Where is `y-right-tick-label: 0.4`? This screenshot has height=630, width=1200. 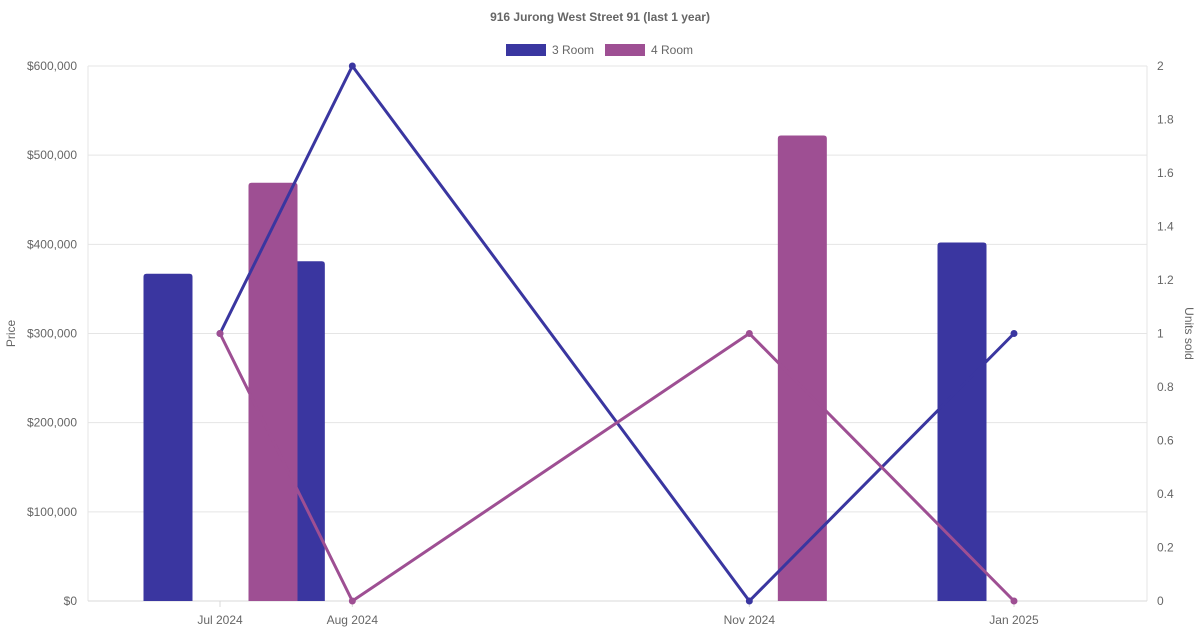 y-right-tick-label: 0.4 is located at coordinates (1165, 494).